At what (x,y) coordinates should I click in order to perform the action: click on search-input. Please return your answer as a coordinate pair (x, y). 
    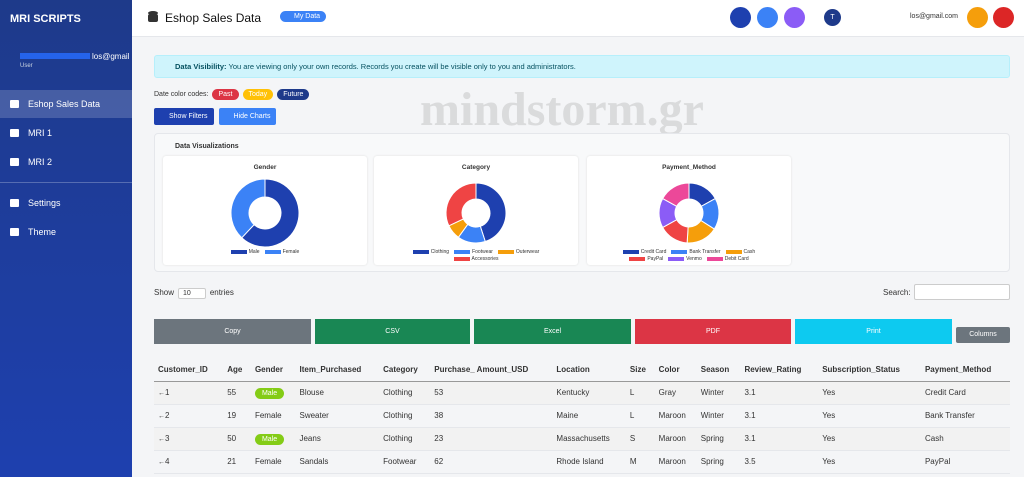
    Looking at the image, I should click on (962, 292).